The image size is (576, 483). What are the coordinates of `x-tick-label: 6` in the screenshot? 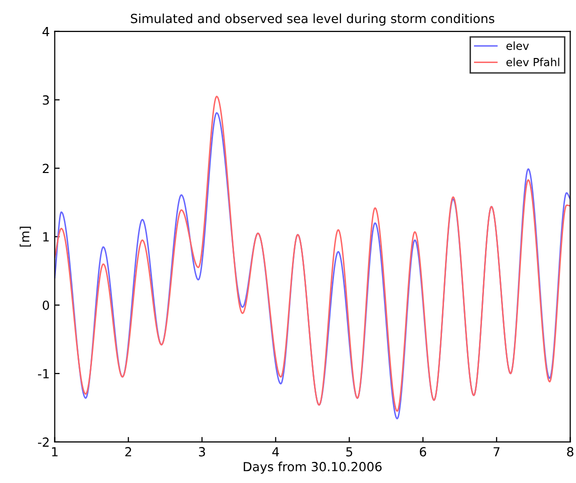 It's located at (423, 451).